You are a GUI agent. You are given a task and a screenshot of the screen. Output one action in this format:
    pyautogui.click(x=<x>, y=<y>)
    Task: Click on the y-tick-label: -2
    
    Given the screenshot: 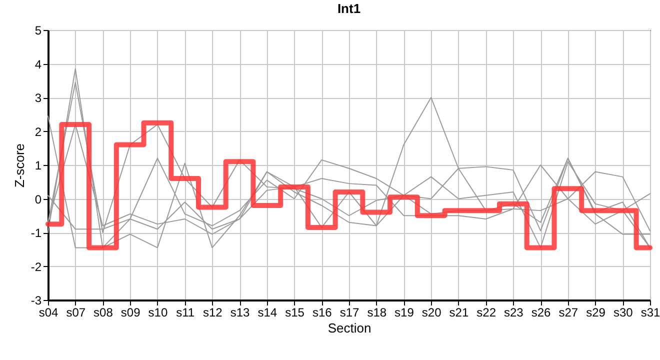 What is the action you would take?
    pyautogui.click(x=36, y=267)
    